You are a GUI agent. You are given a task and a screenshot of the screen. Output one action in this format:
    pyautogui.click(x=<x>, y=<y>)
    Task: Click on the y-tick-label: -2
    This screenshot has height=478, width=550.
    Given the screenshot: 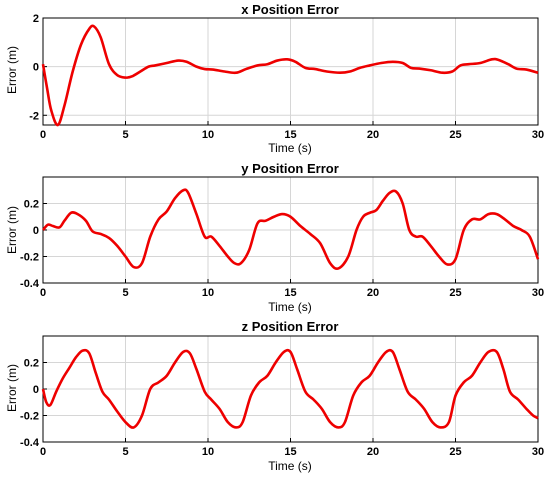 What is the action you would take?
    pyautogui.click(x=34, y=116)
    